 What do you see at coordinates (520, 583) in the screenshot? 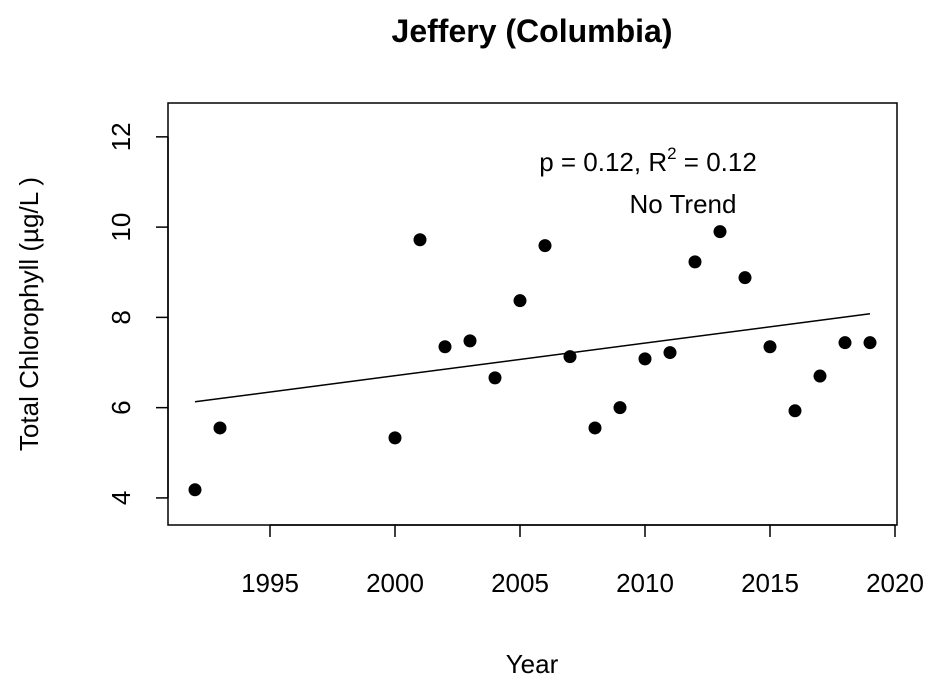
I see `x-tick-label: 2005` at bounding box center [520, 583].